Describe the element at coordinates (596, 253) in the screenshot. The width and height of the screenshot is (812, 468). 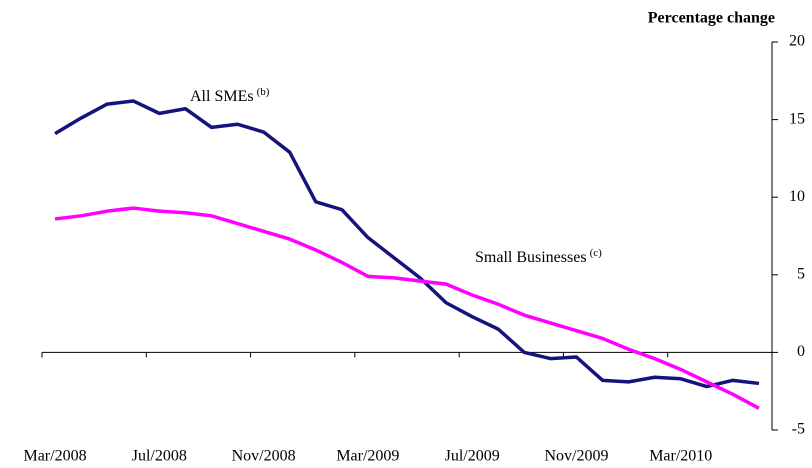
I see `series-sup: (c)` at that location.